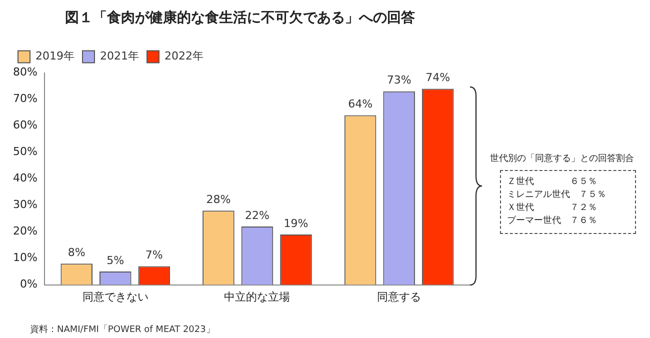 The image size is (650, 338). I want to click on y-tick-label: 50%, so click(25, 151).